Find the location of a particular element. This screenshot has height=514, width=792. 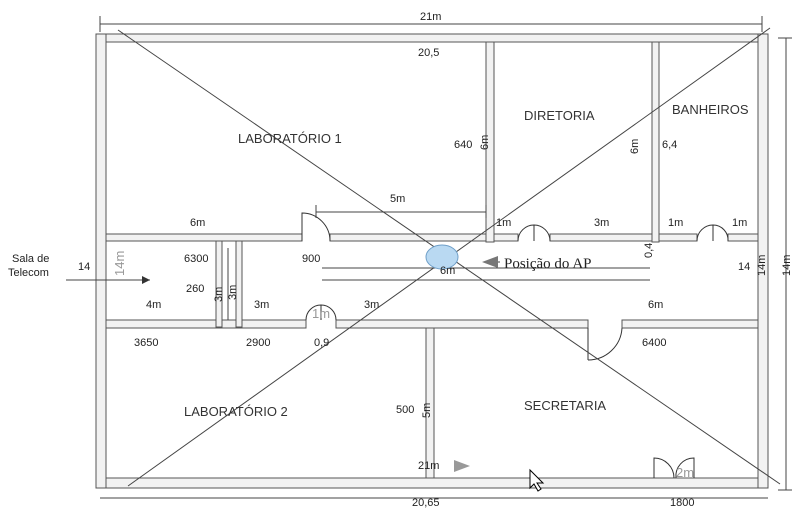

dim-lab2-5m: 5m is located at coordinates (427, 410).